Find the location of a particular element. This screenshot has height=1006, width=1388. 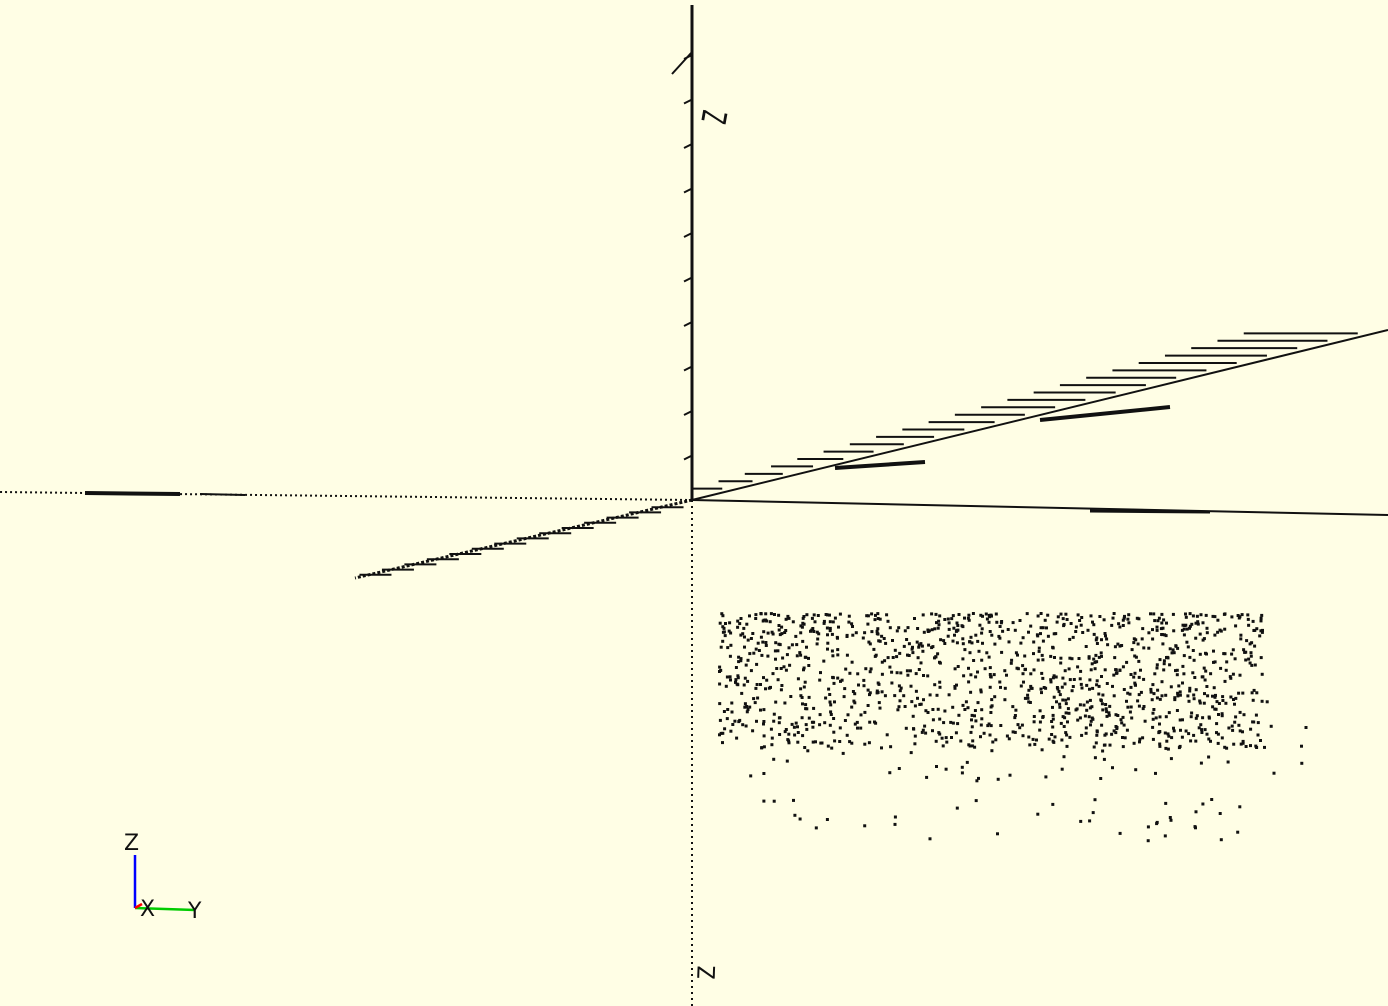

point-cloud-object is located at coordinates (1013, 727).